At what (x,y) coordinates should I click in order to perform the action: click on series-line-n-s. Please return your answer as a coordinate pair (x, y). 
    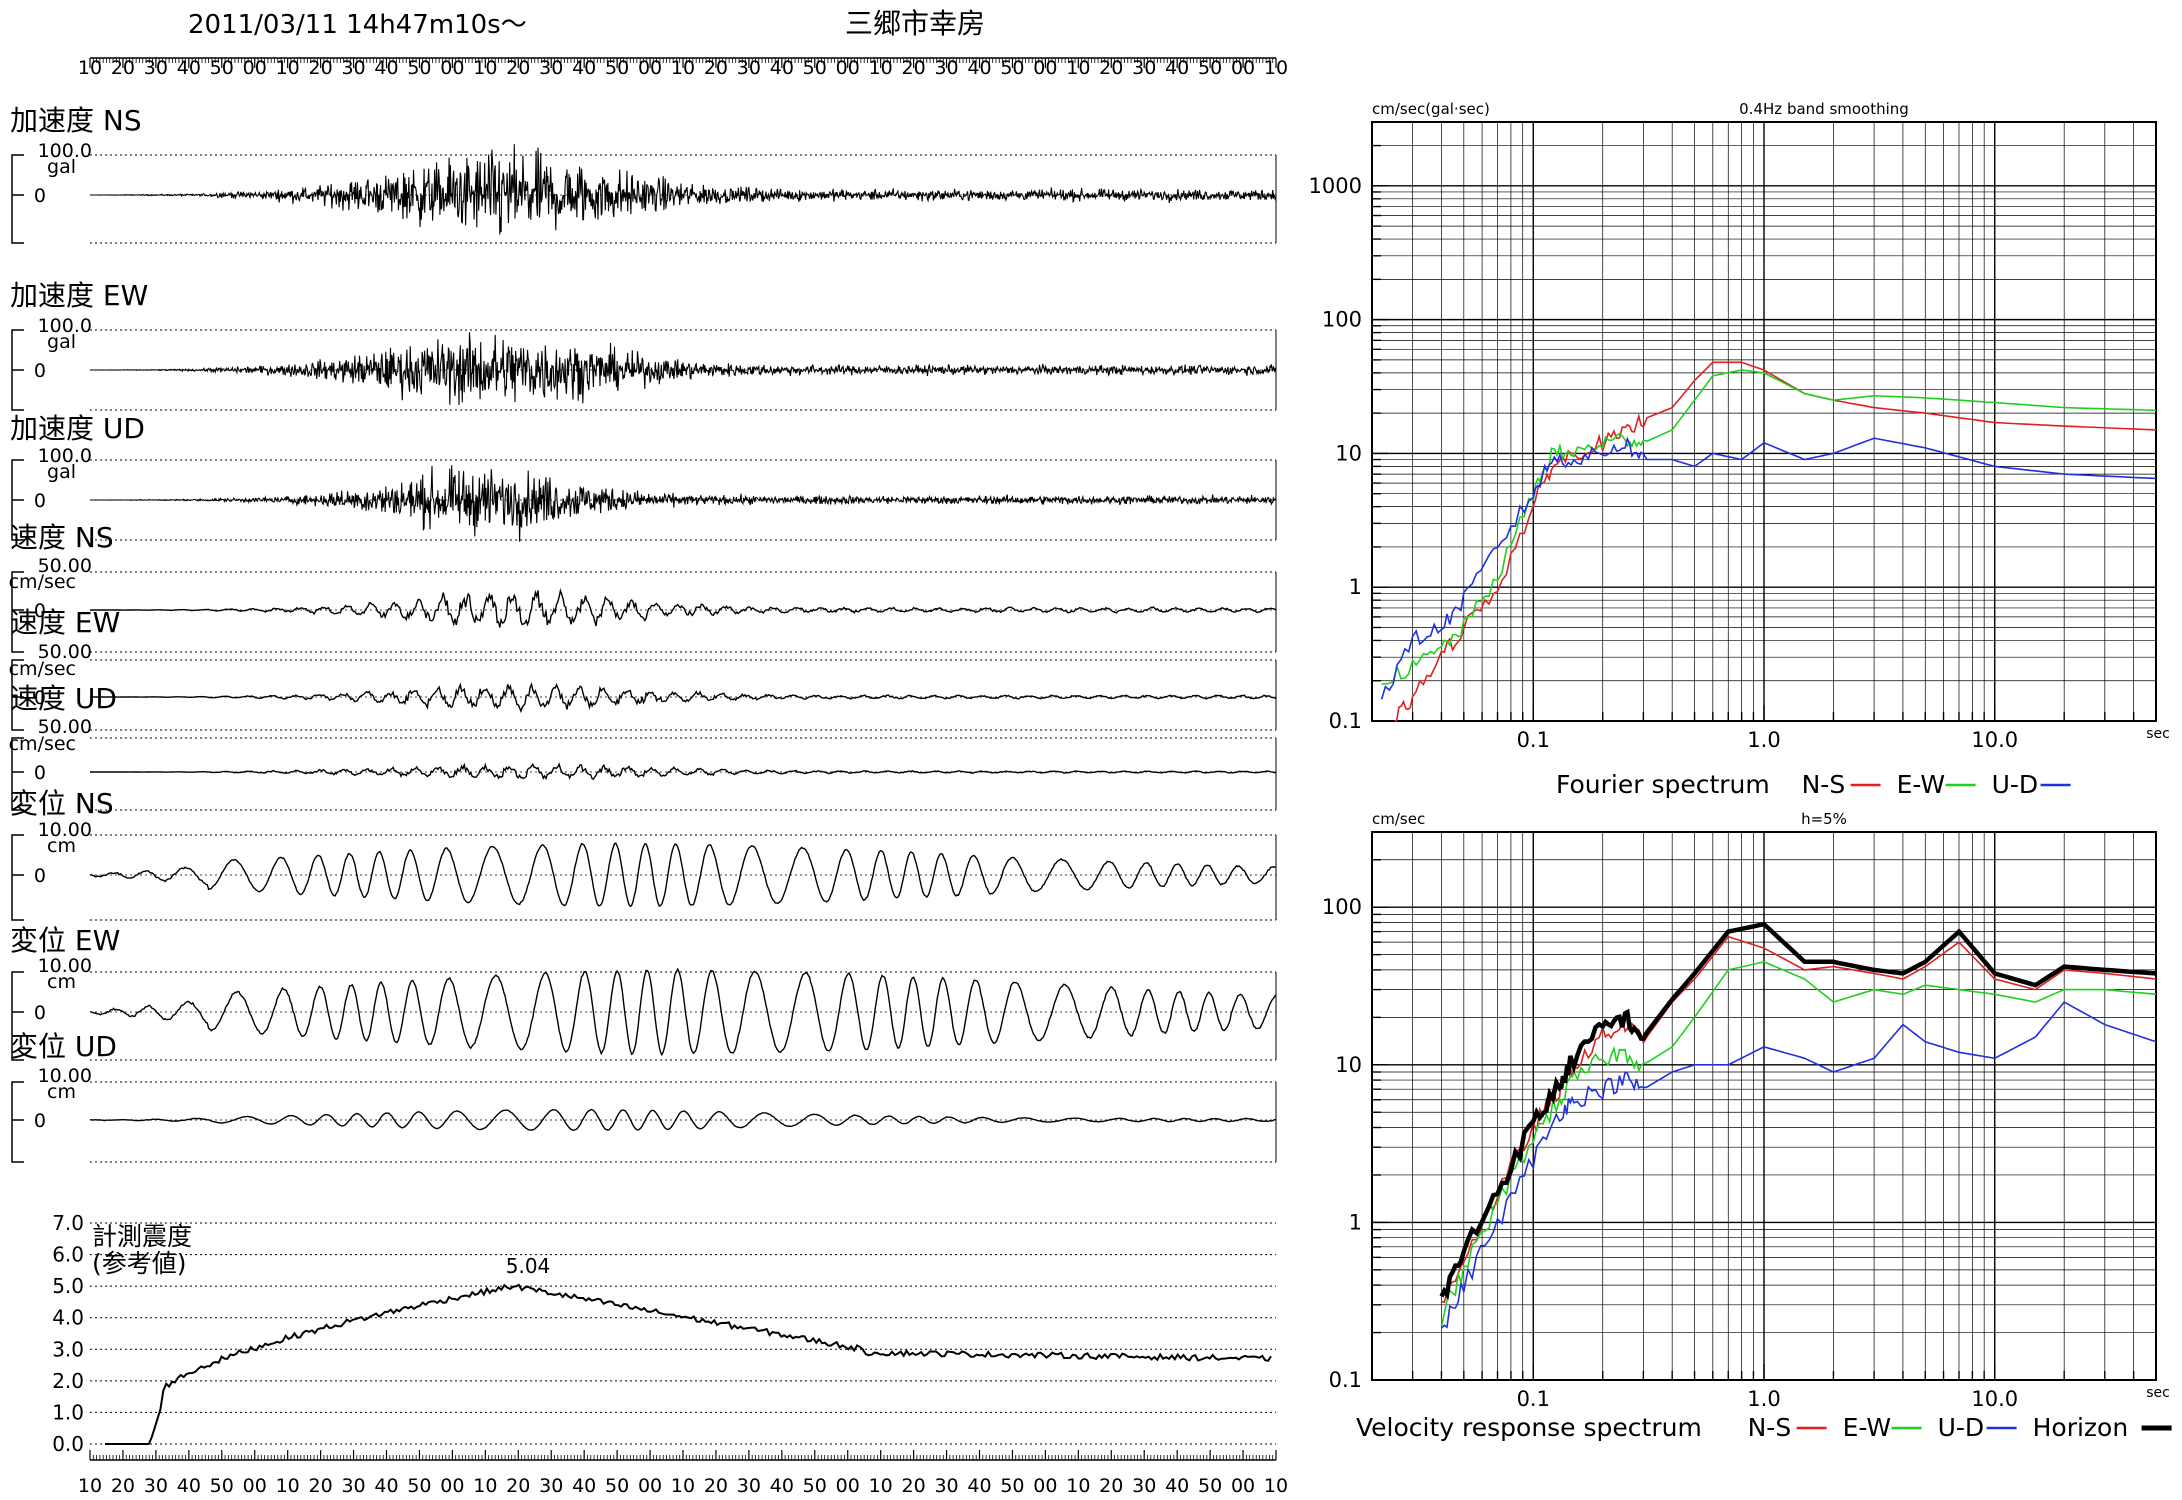
    Looking at the image, I should click on (1775, 541).